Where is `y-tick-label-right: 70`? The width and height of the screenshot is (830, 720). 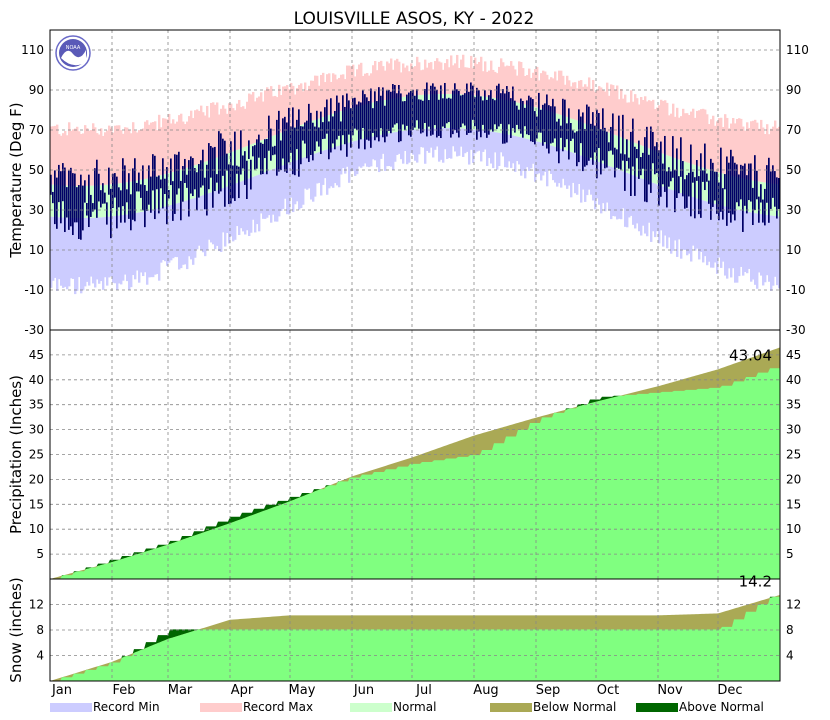
y-tick-label-right: 70 is located at coordinates (793, 130).